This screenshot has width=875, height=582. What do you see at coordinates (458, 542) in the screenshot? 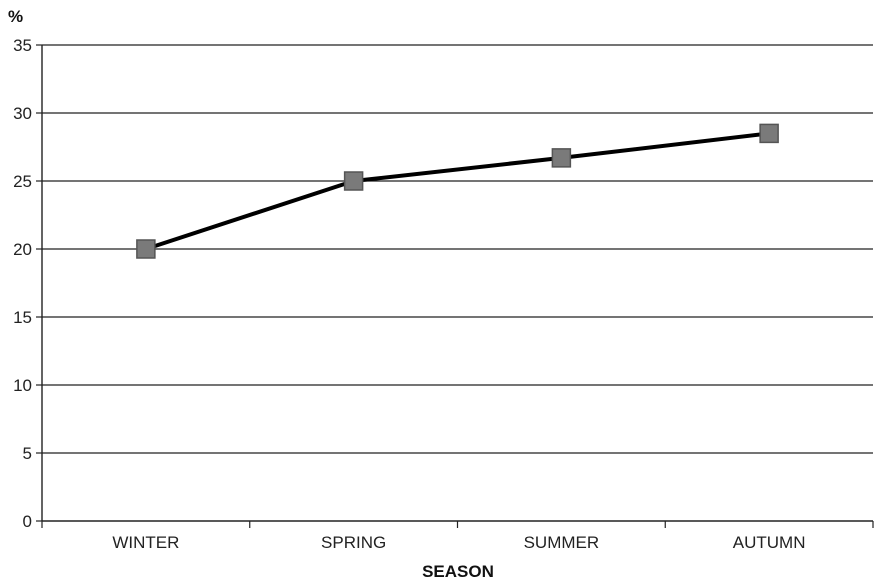
I see `x-tick-labels: WINTER SPRING SUMMER AUTUMN` at bounding box center [458, 542].